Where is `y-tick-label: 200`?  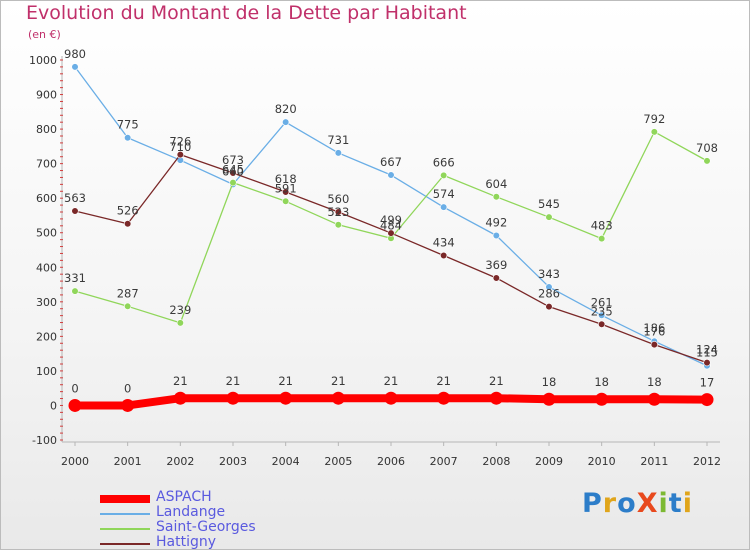 y-tick-label: 200 is located at coordinates (46, 336).